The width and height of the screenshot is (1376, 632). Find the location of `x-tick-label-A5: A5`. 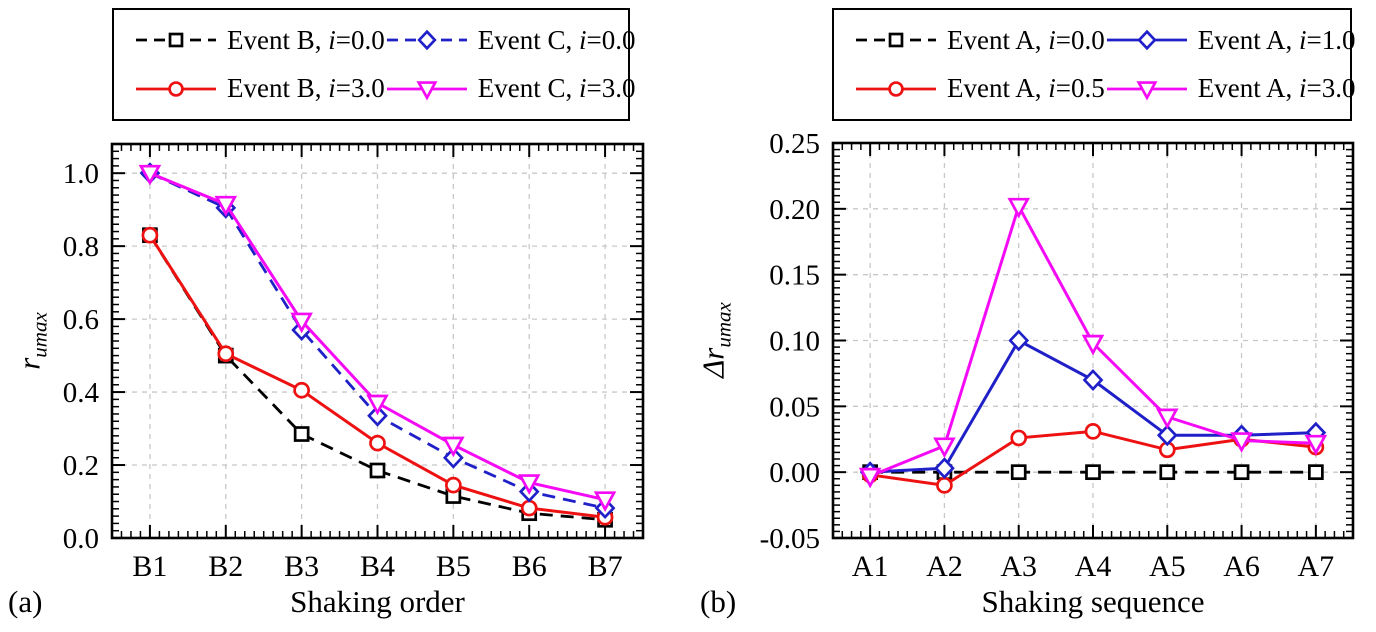

x-tick-label-A5: A5 is located at coordinates (1167, 566).